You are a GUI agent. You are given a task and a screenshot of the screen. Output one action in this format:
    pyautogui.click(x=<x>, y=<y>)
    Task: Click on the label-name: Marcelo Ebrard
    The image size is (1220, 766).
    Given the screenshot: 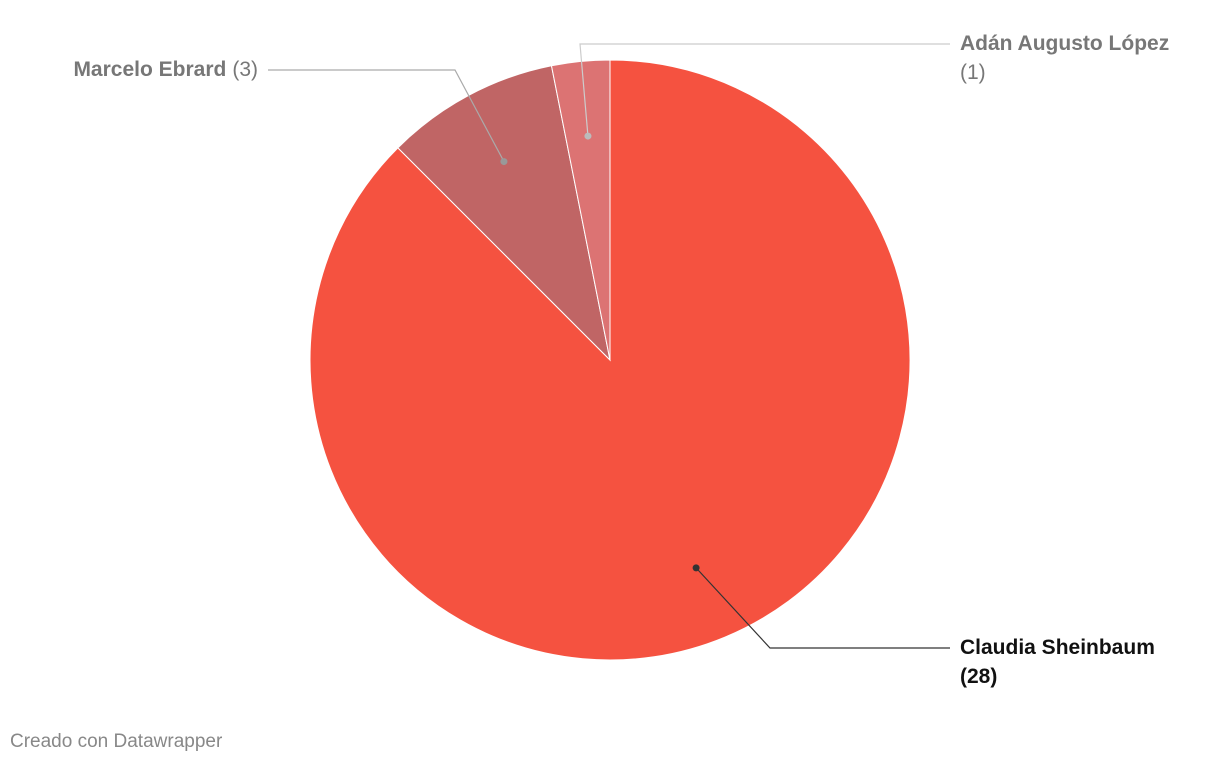 What is the action you would take?
    pyautogui.click(x=149, y=69)
    